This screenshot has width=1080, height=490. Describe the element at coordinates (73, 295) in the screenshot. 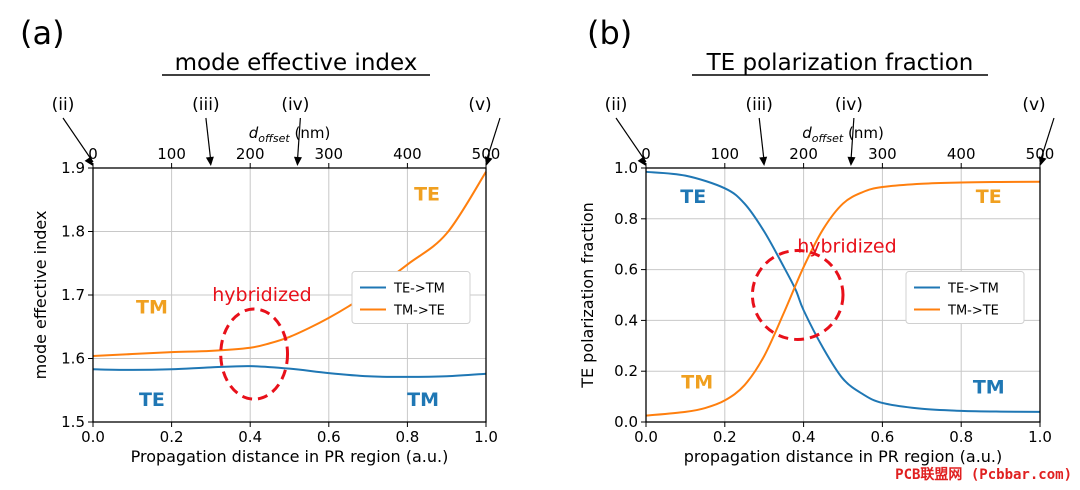

I see `y-tick-label: 1.7` at that location.